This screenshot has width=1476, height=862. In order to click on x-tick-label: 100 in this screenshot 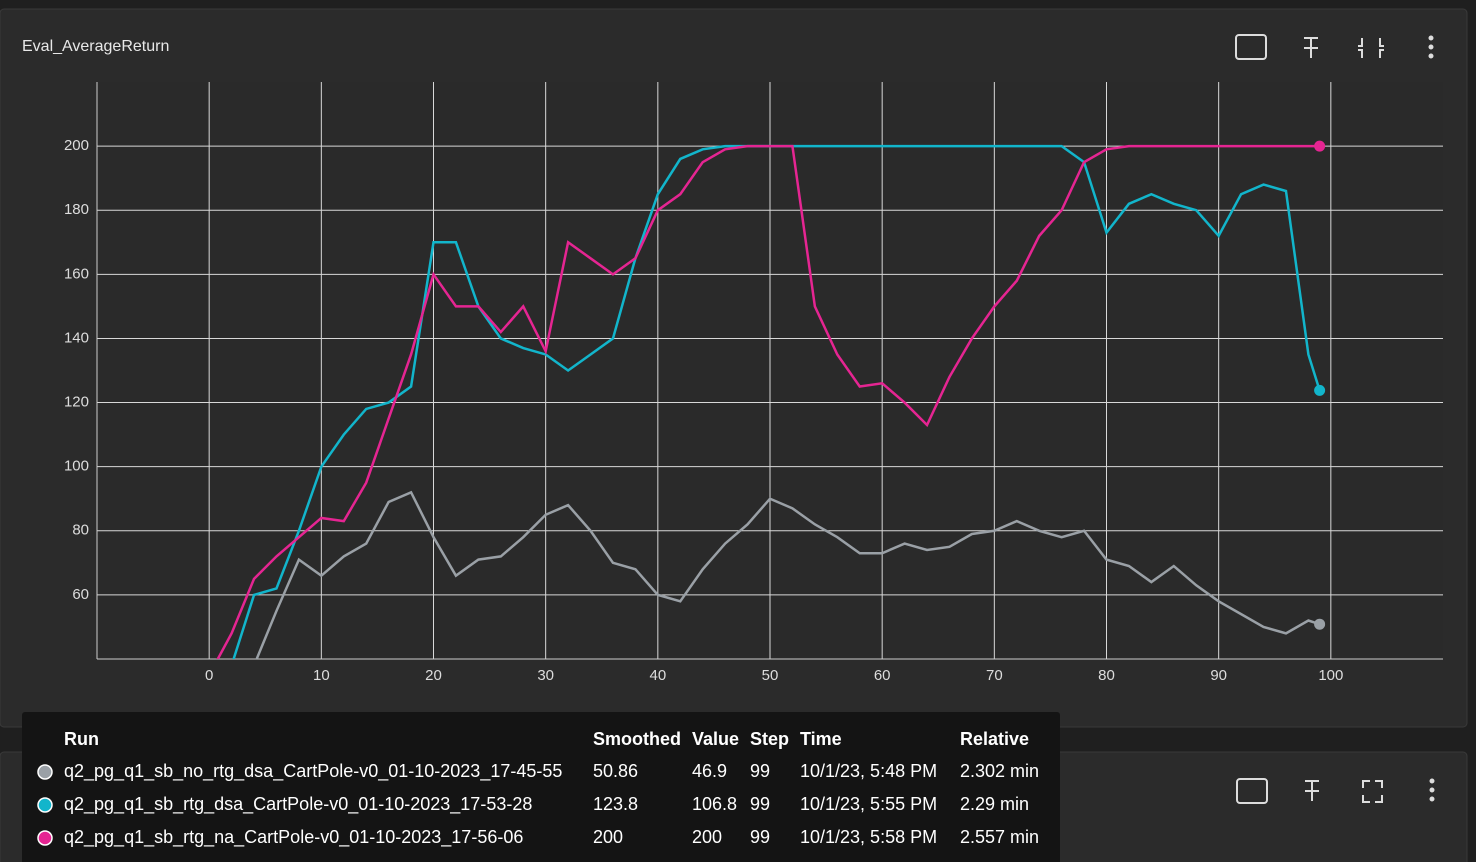, I will do `click(1330, 675)`.